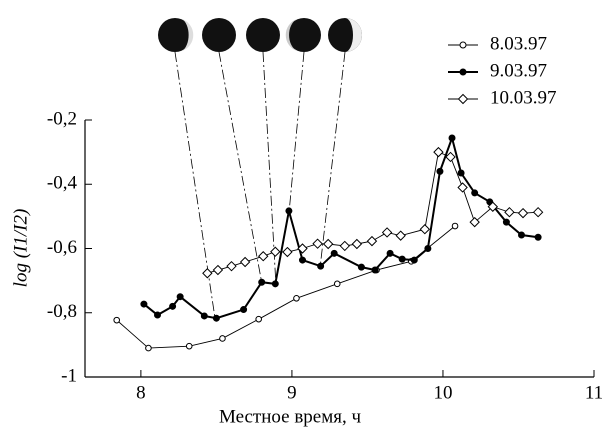 The image size is (603, 427). I want to click on x-tick-label: 9, so click(292, 392).